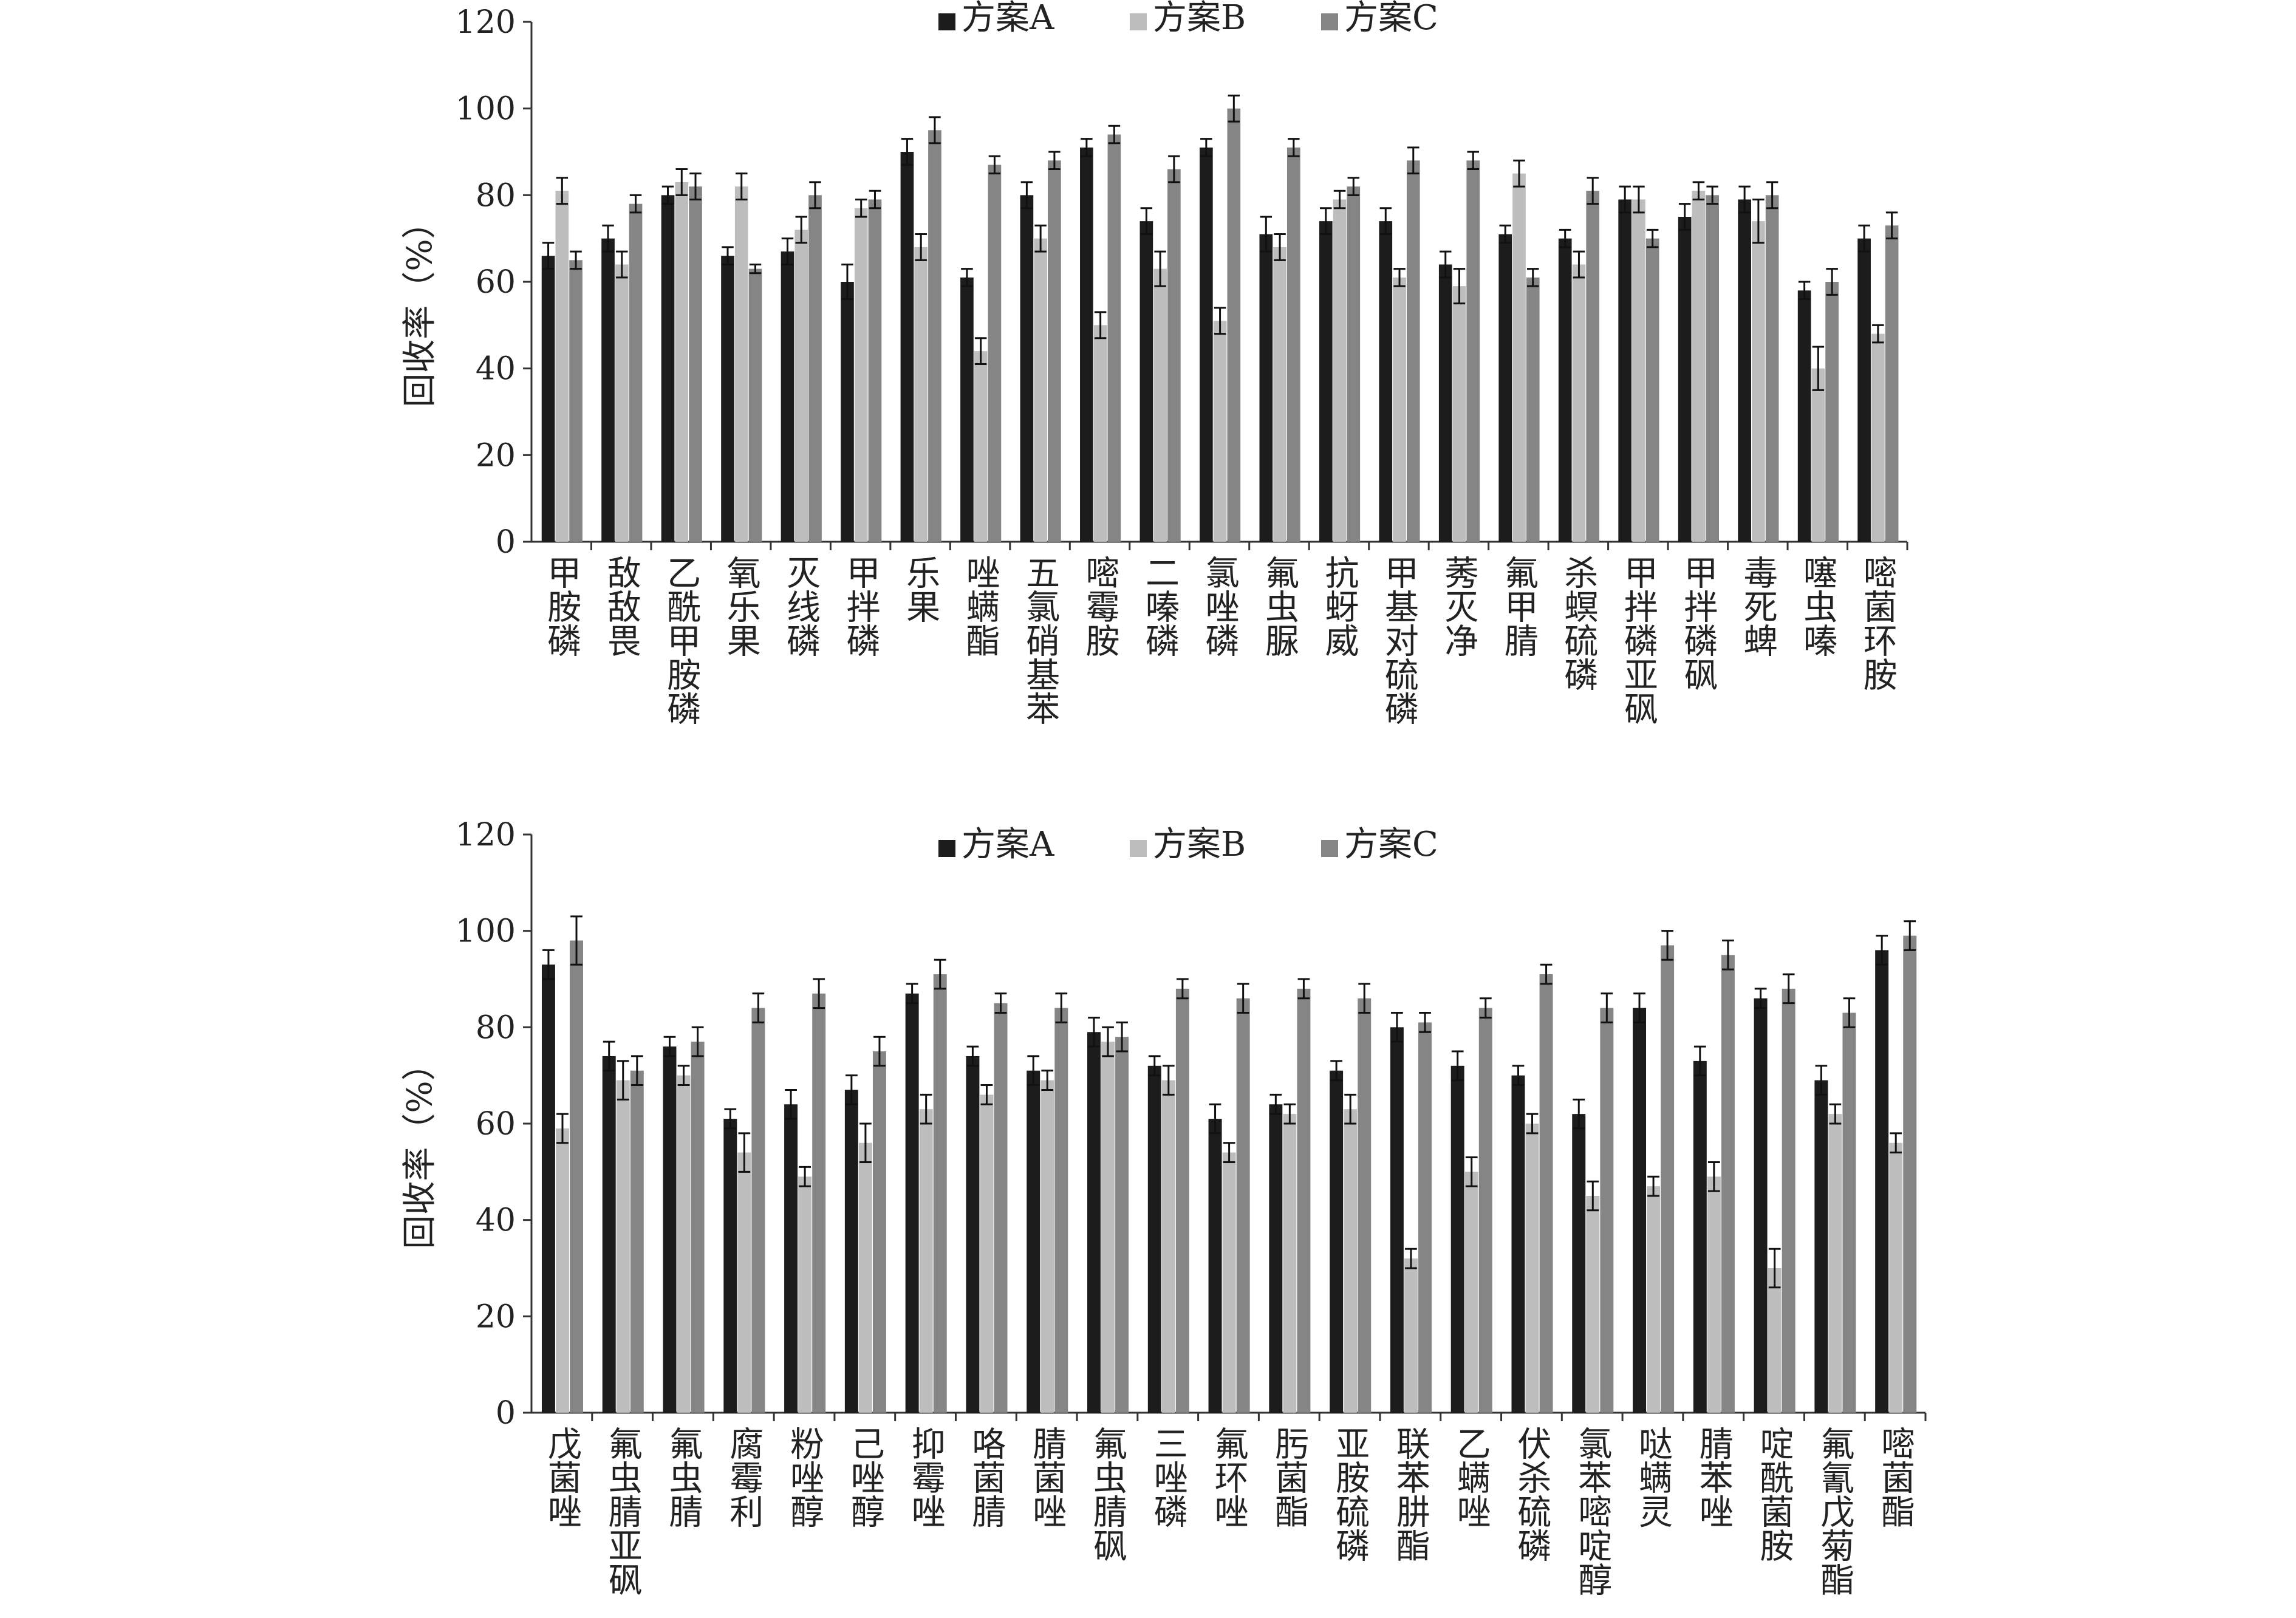 Image resolution: width=2296 pixels, height=1618 pixels. What do you see at coordinates (1339, 606) in the screenshot?
I see `x-tick-label: 抗蚜威` at bounding box center [1339, 606].